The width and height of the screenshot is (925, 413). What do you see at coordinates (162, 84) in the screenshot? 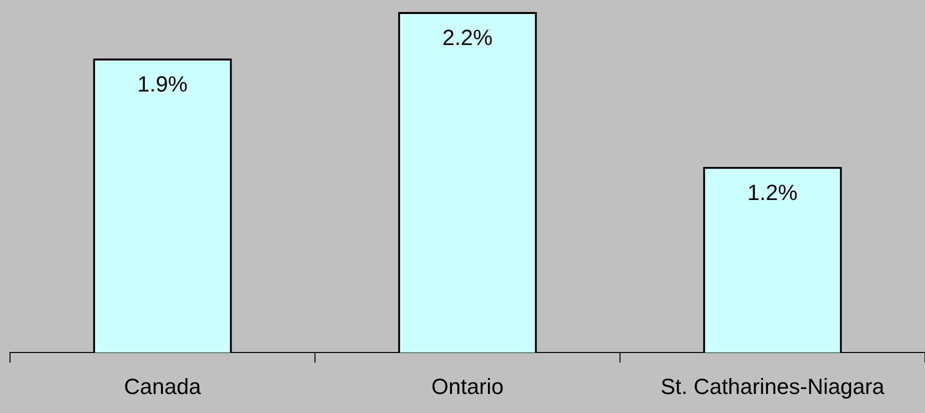
I see `data-label: 1.9%` at bounding box center [162, 84].